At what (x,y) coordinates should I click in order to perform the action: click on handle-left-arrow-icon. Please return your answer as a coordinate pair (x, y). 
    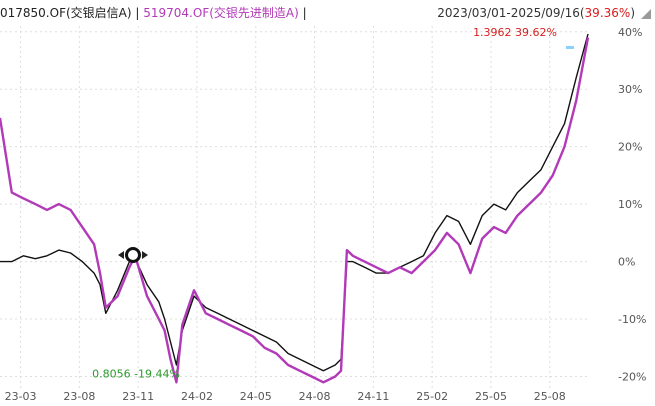
    Looking at the image, I should click on (121, 255).